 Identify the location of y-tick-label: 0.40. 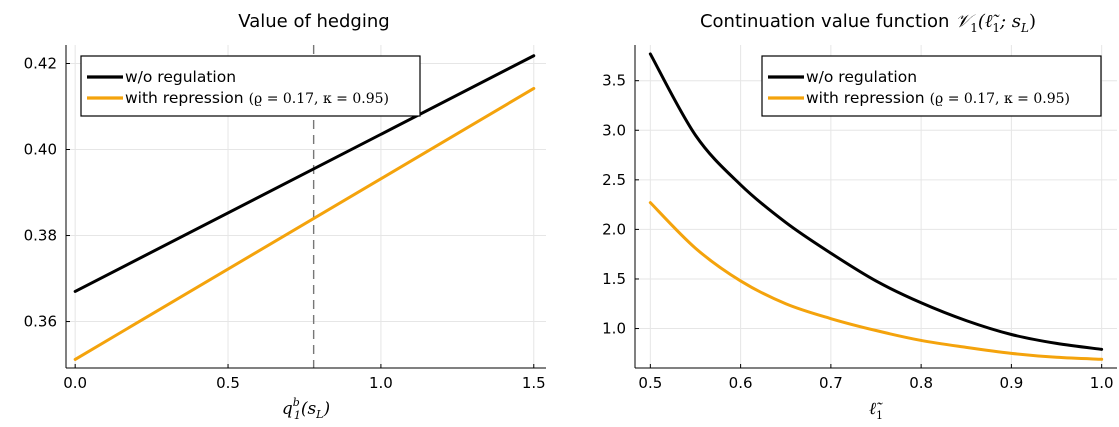
(40, 150).